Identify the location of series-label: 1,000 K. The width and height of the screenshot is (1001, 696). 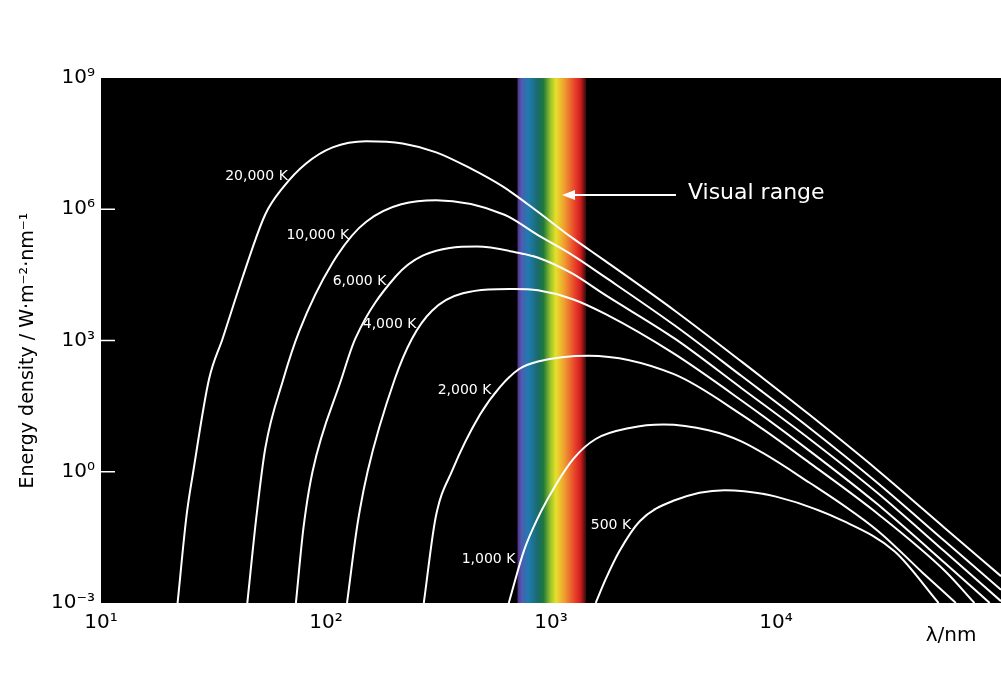
(489, 558).